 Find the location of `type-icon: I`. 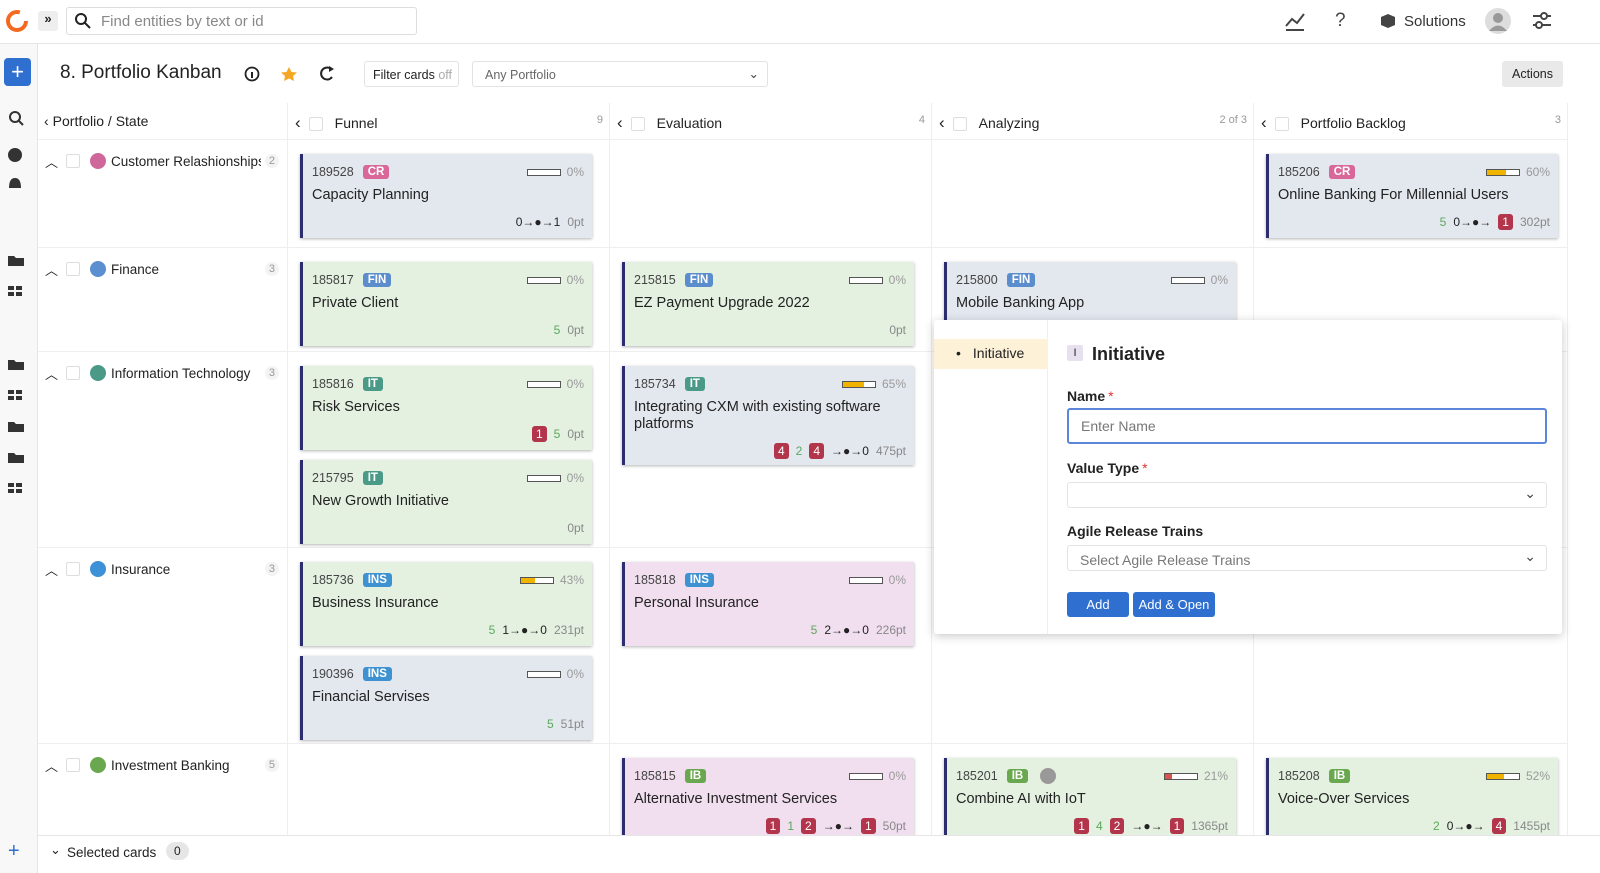

type-icon: I is located at coordinates (1075, 353).